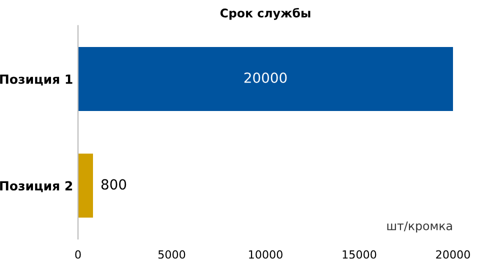 This screenshot has height=270, width=500. I want to click on x-tick-label: 5000, so click(172, 254).